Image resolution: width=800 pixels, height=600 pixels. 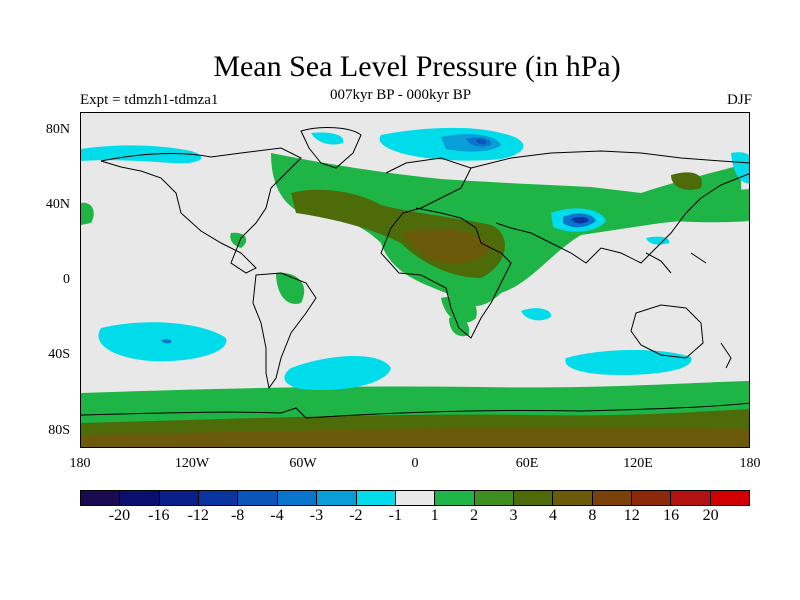 I want to click on lon-label-120e: 120E, so click(x=638, y=463).